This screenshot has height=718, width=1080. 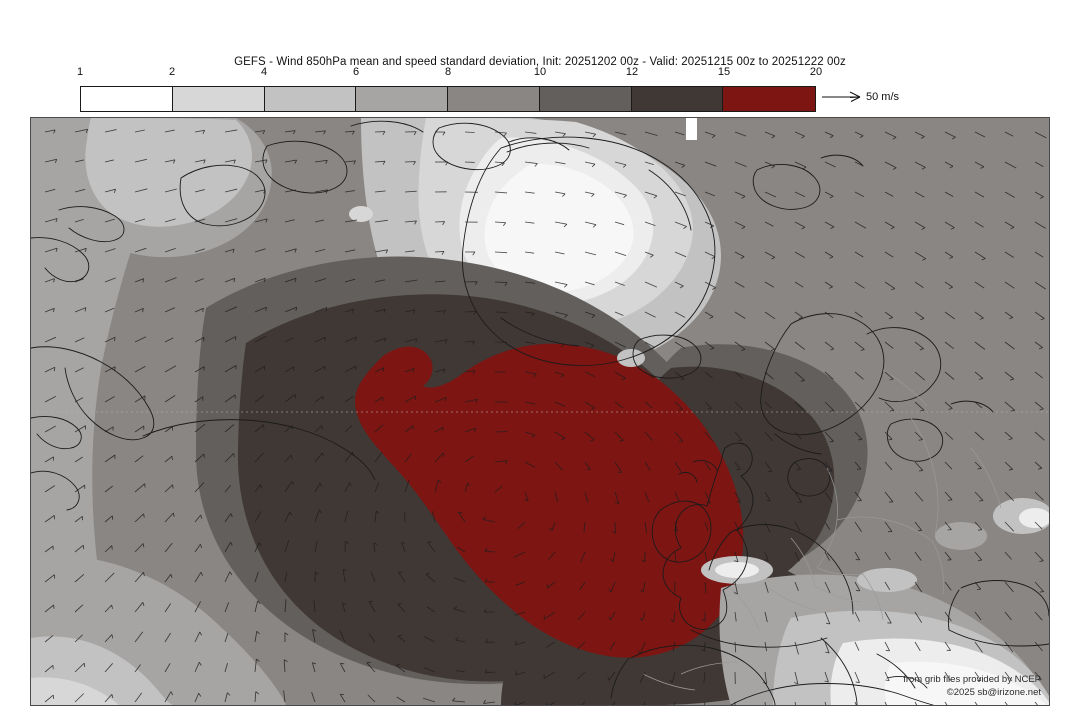 What do you see at coordinates (448, 72) in the screenshot?
I see `colorbar-tick-8: 8` at bounding box center [448, 72].